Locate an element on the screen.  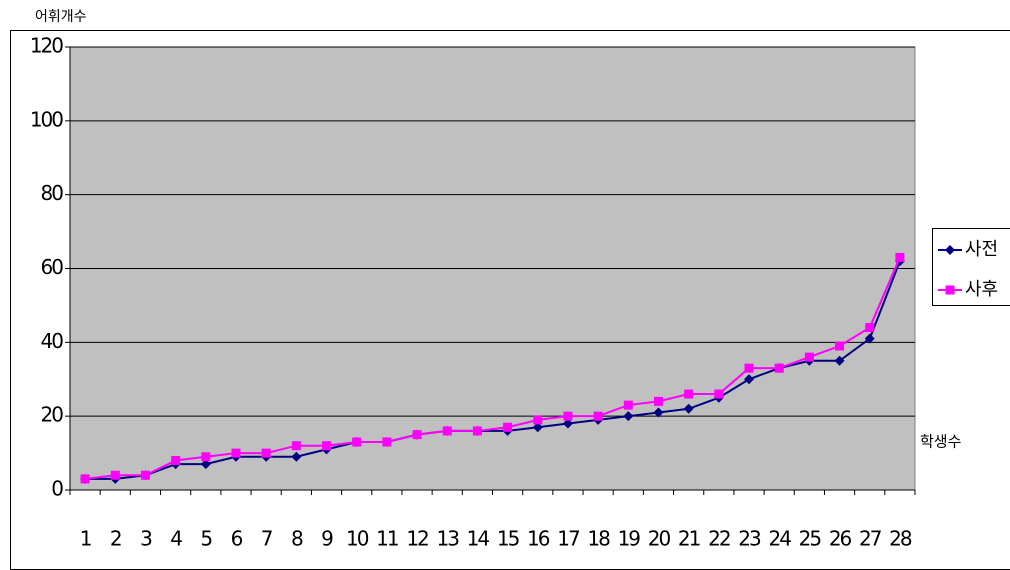
x-tick-label: 3 is located at coordinates (146, 539).